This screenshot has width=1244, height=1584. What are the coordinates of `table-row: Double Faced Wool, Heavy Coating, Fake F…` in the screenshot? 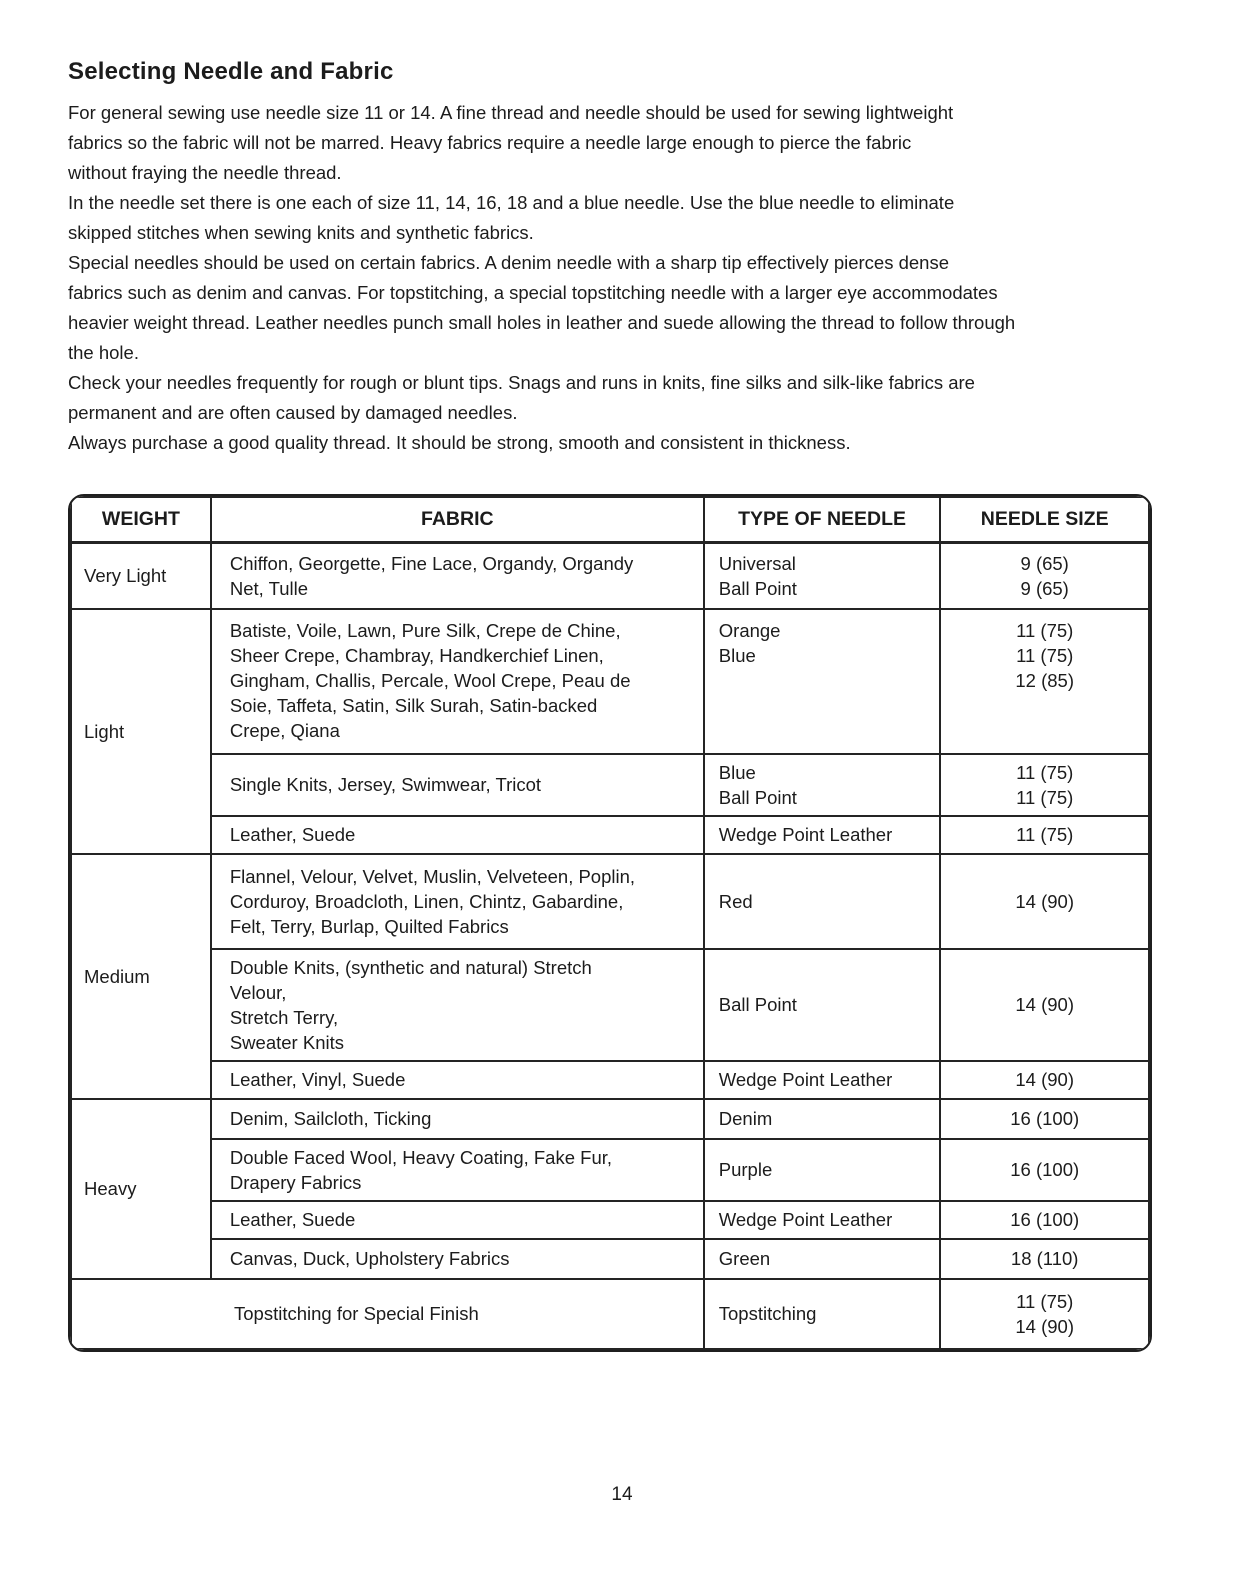 It's located at (610, 1169).